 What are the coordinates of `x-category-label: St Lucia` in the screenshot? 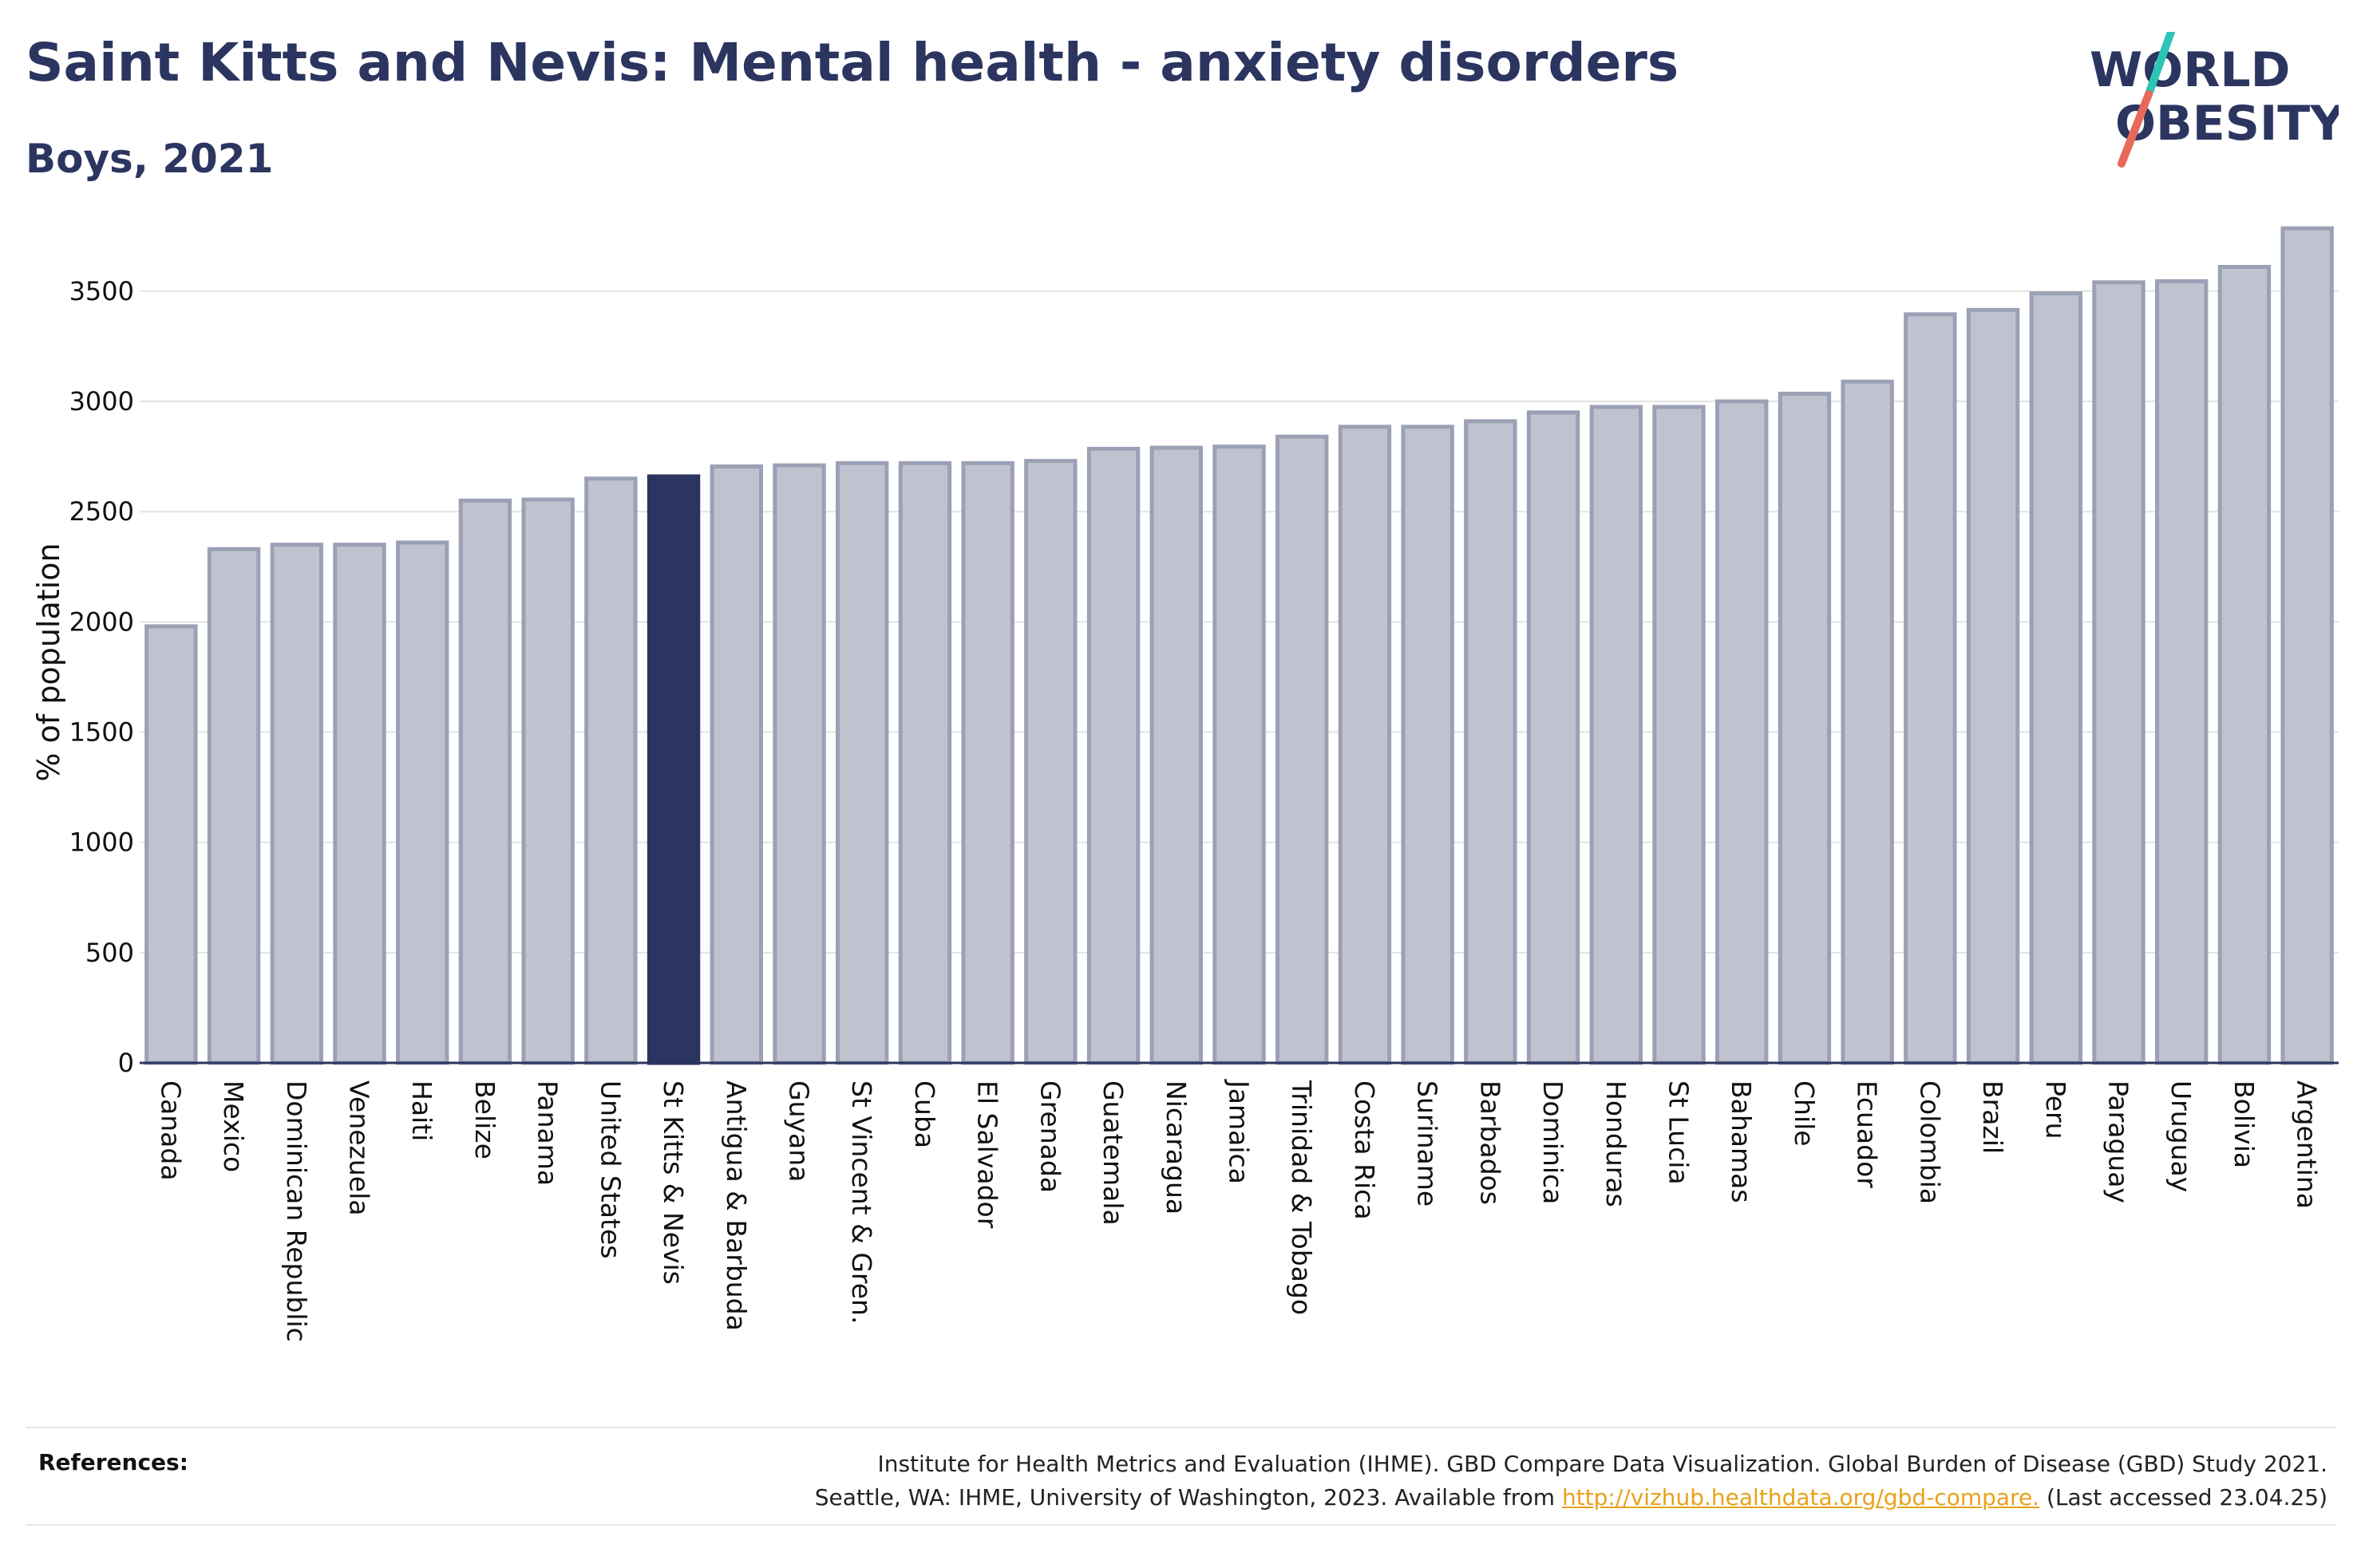 It's located at (1679, 1132).